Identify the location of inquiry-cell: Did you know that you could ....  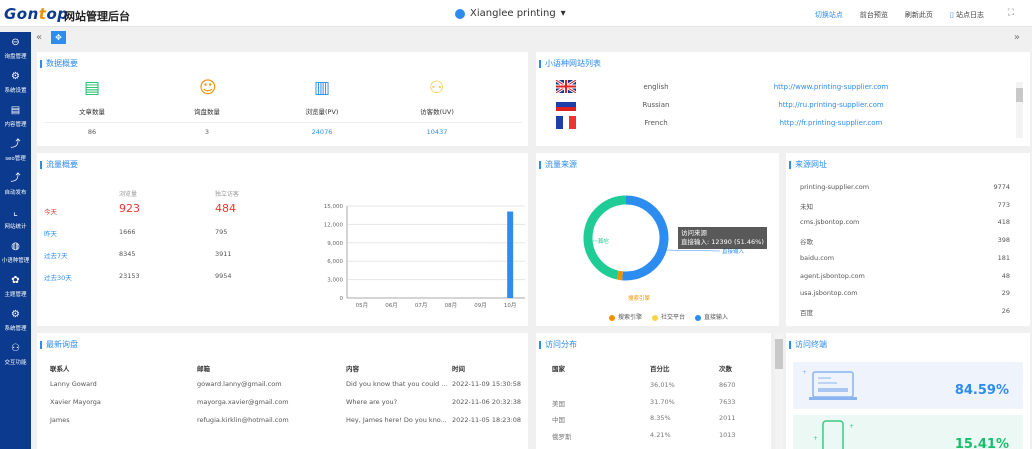
(397, 384).